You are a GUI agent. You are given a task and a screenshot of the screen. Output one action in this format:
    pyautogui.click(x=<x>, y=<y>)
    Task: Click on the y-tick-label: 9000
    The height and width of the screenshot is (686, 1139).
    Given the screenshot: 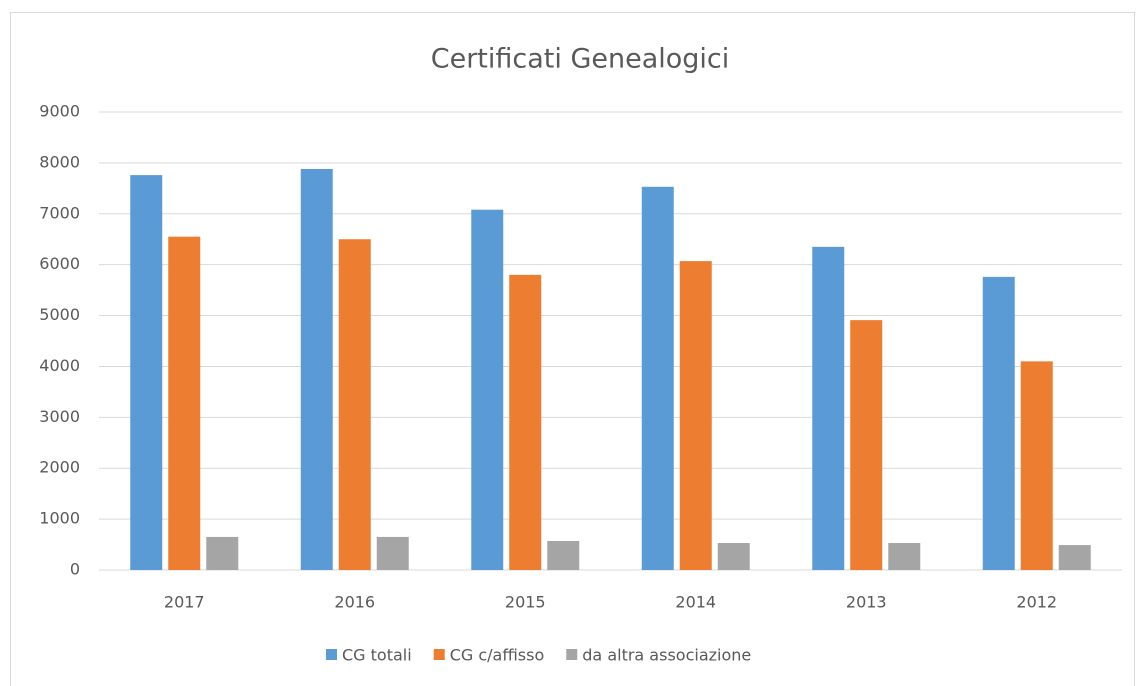 What is the action you would take?
    pyautogui.click(x=59, y=111)
    